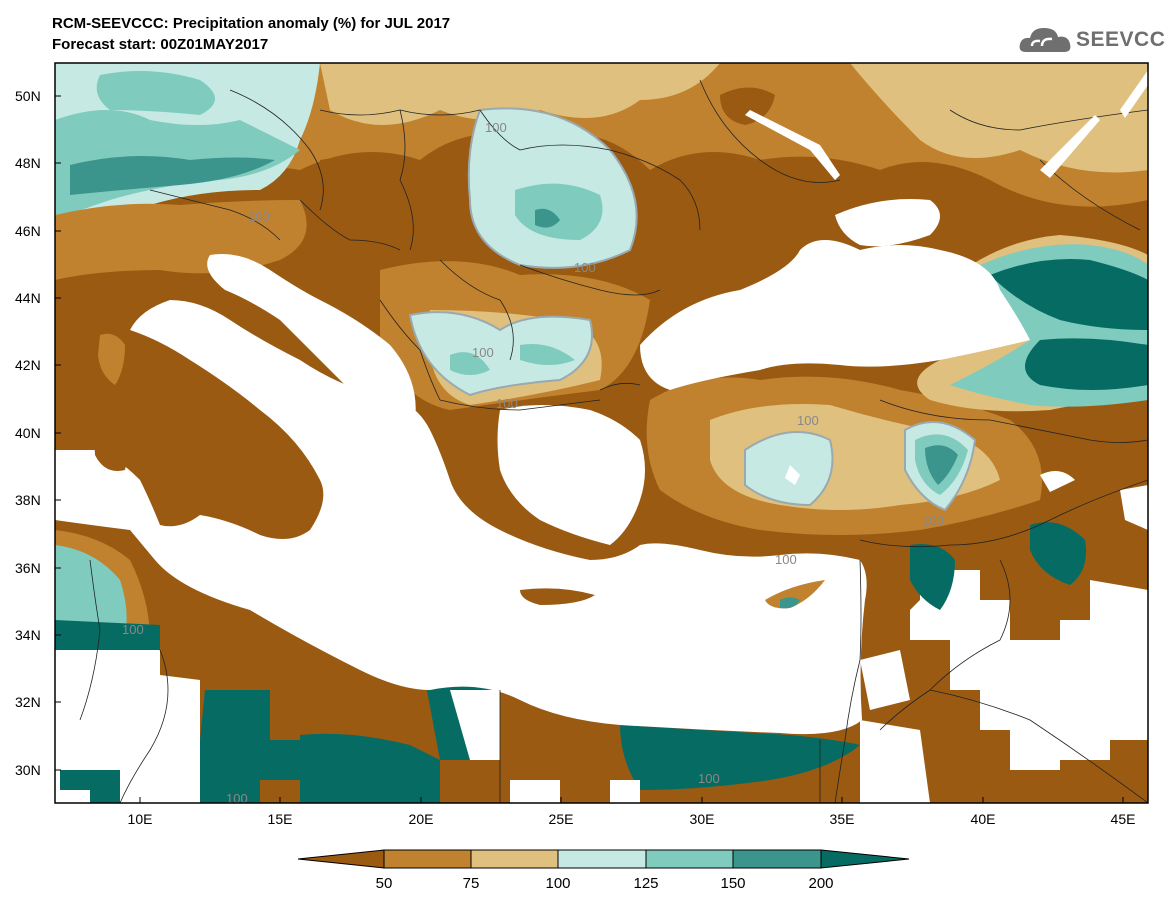 This screenshot has height=907, width=1165. I want to click on field-extreme-wet-sirte, so click(370, 768).